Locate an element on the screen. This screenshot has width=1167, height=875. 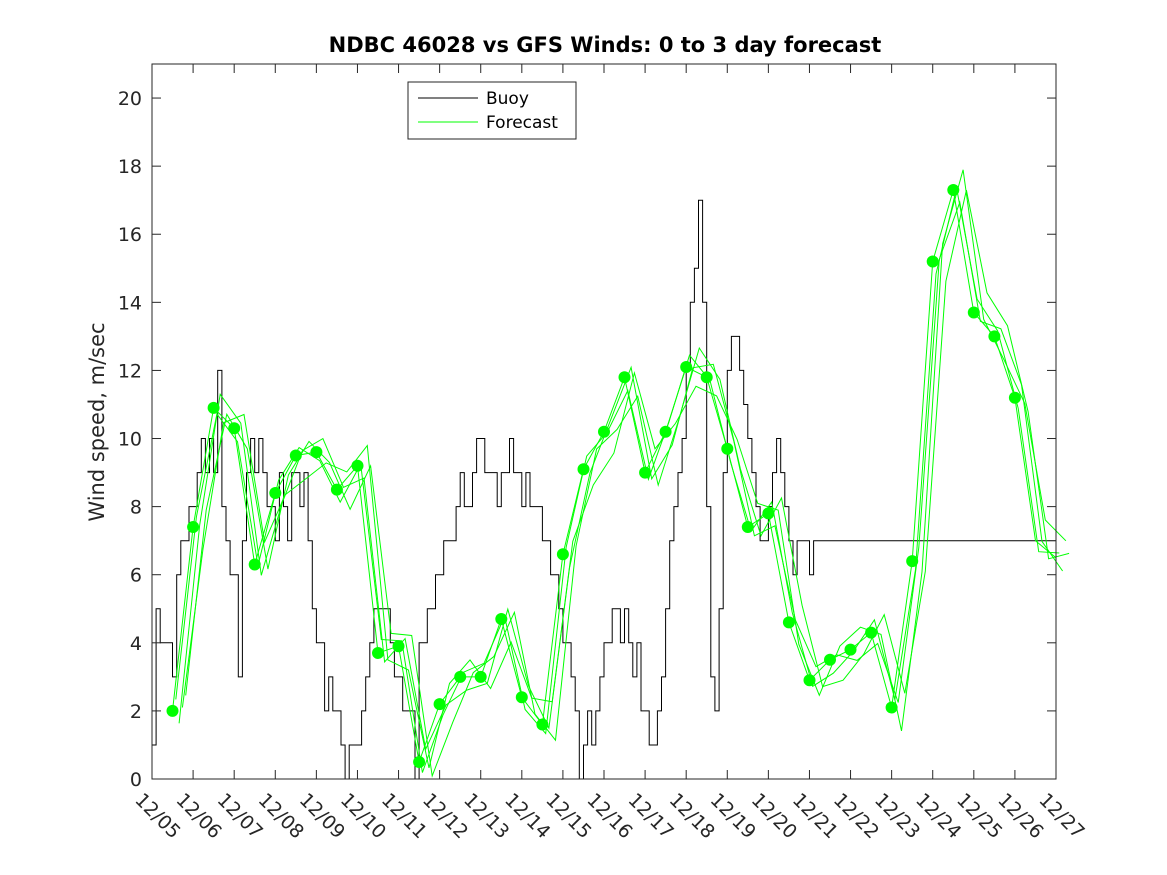
x-tick-label: 12/21 is located at coordinates (815, 816).